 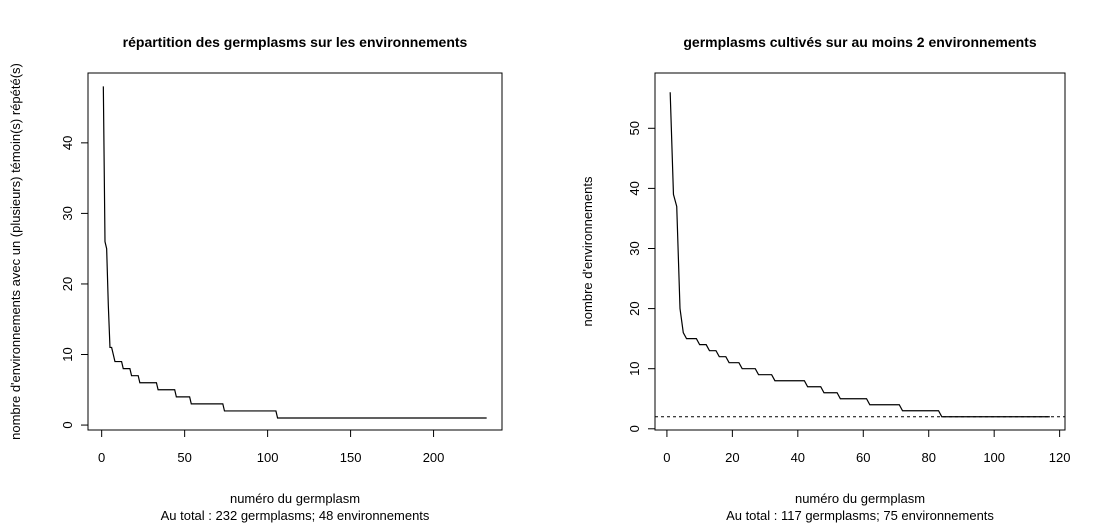 I want to click on x-tick-label: 50, so click(x=184, y=457).